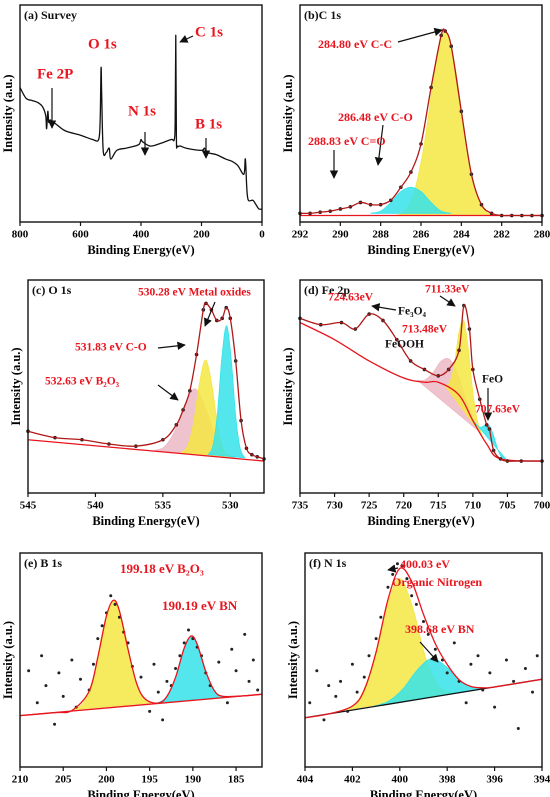 Image resolution: width=550 pixels, height=797 pixels. I want to click on annotation: 284.80 eV C-C, so click(355, 44).